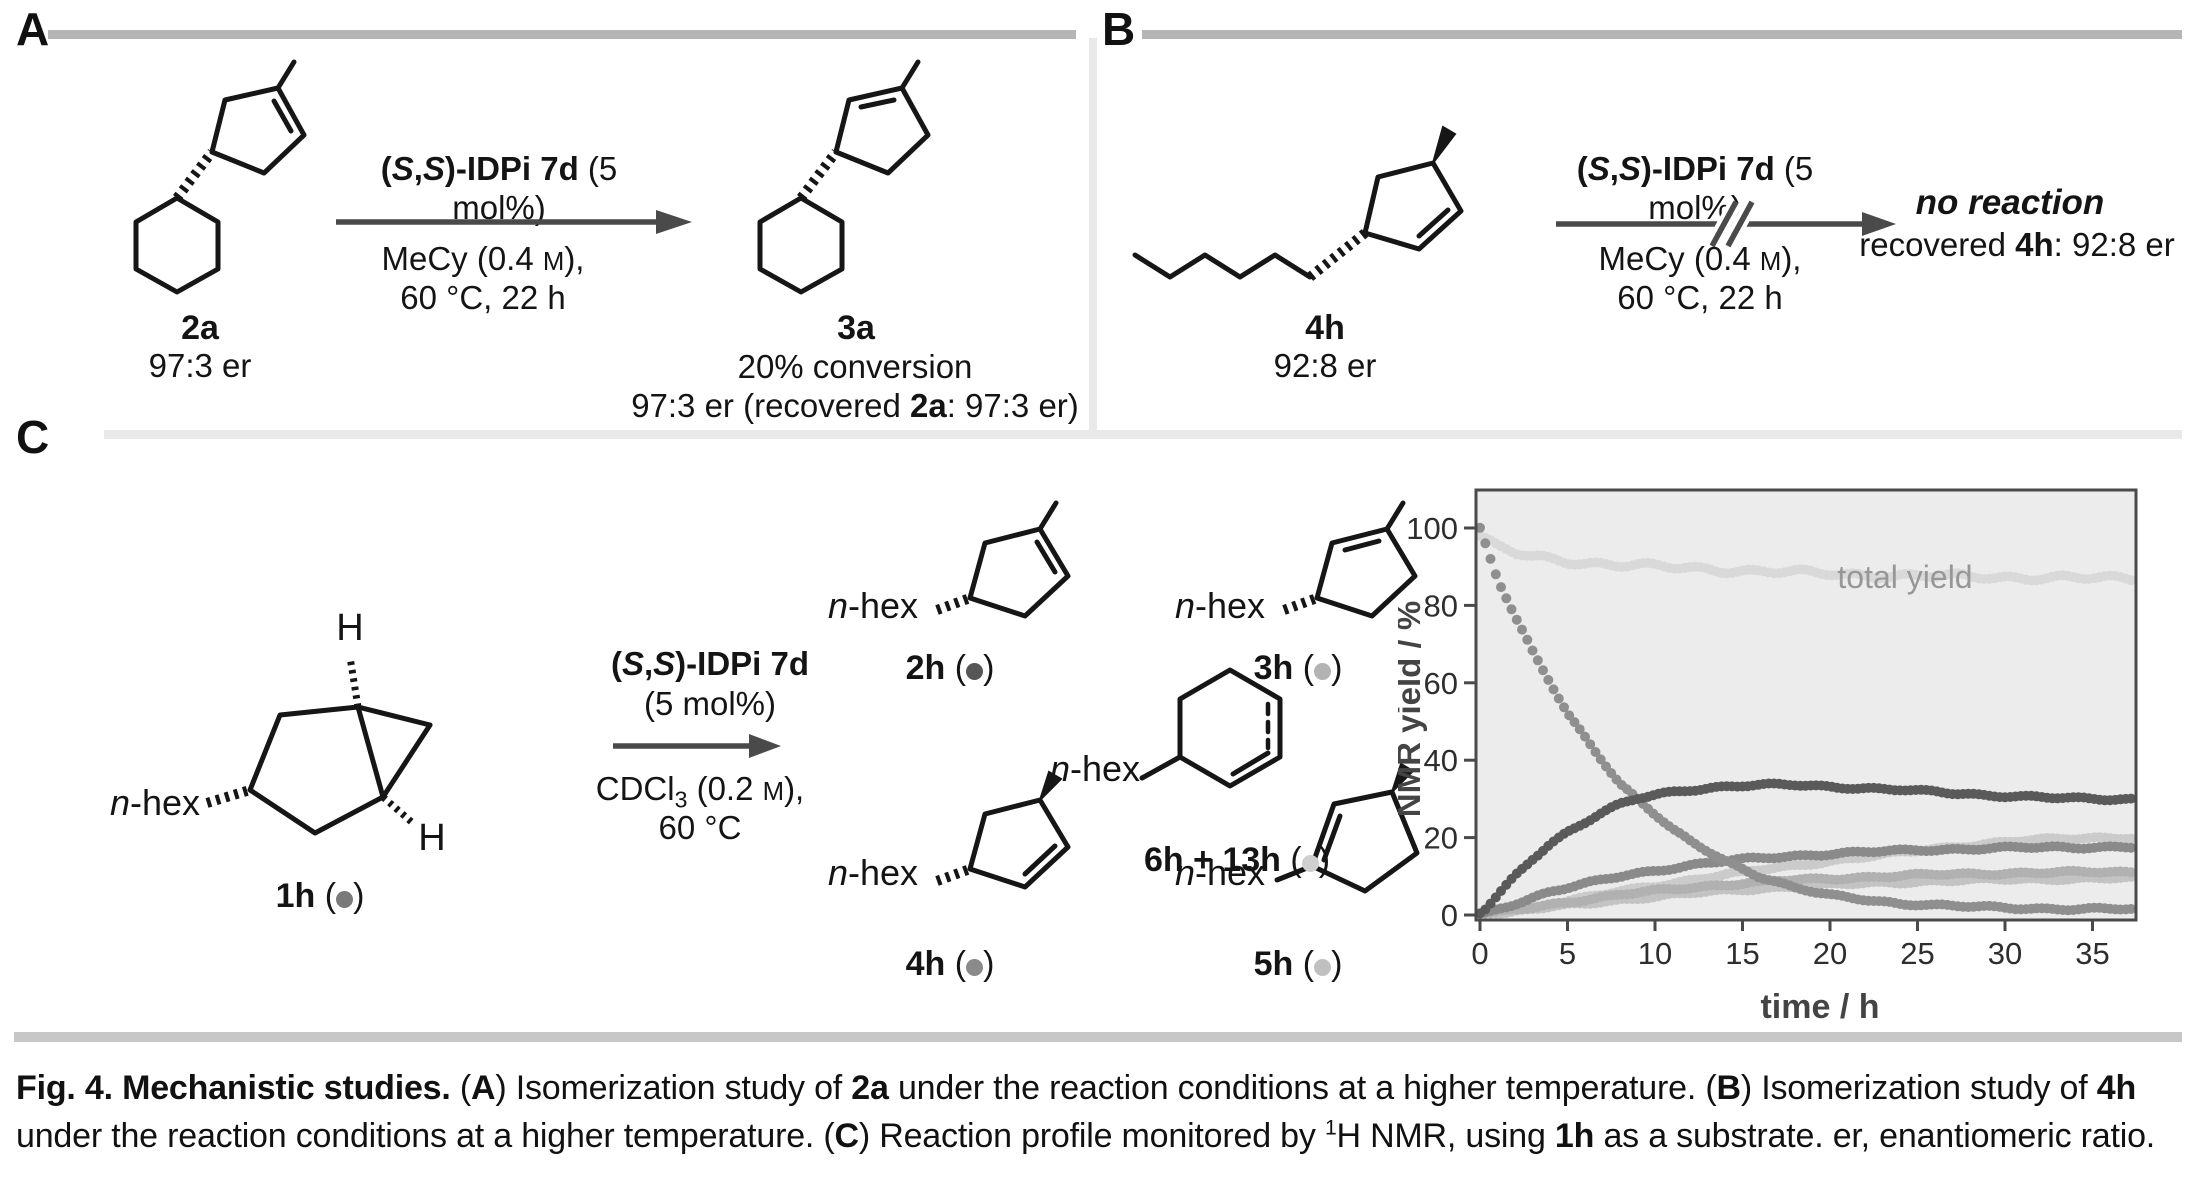 This screenshot has width=2194, height=1179. Describe the element at coordinates (1441, 760) in the screenshot. I see `svg-text: 40` at that location.